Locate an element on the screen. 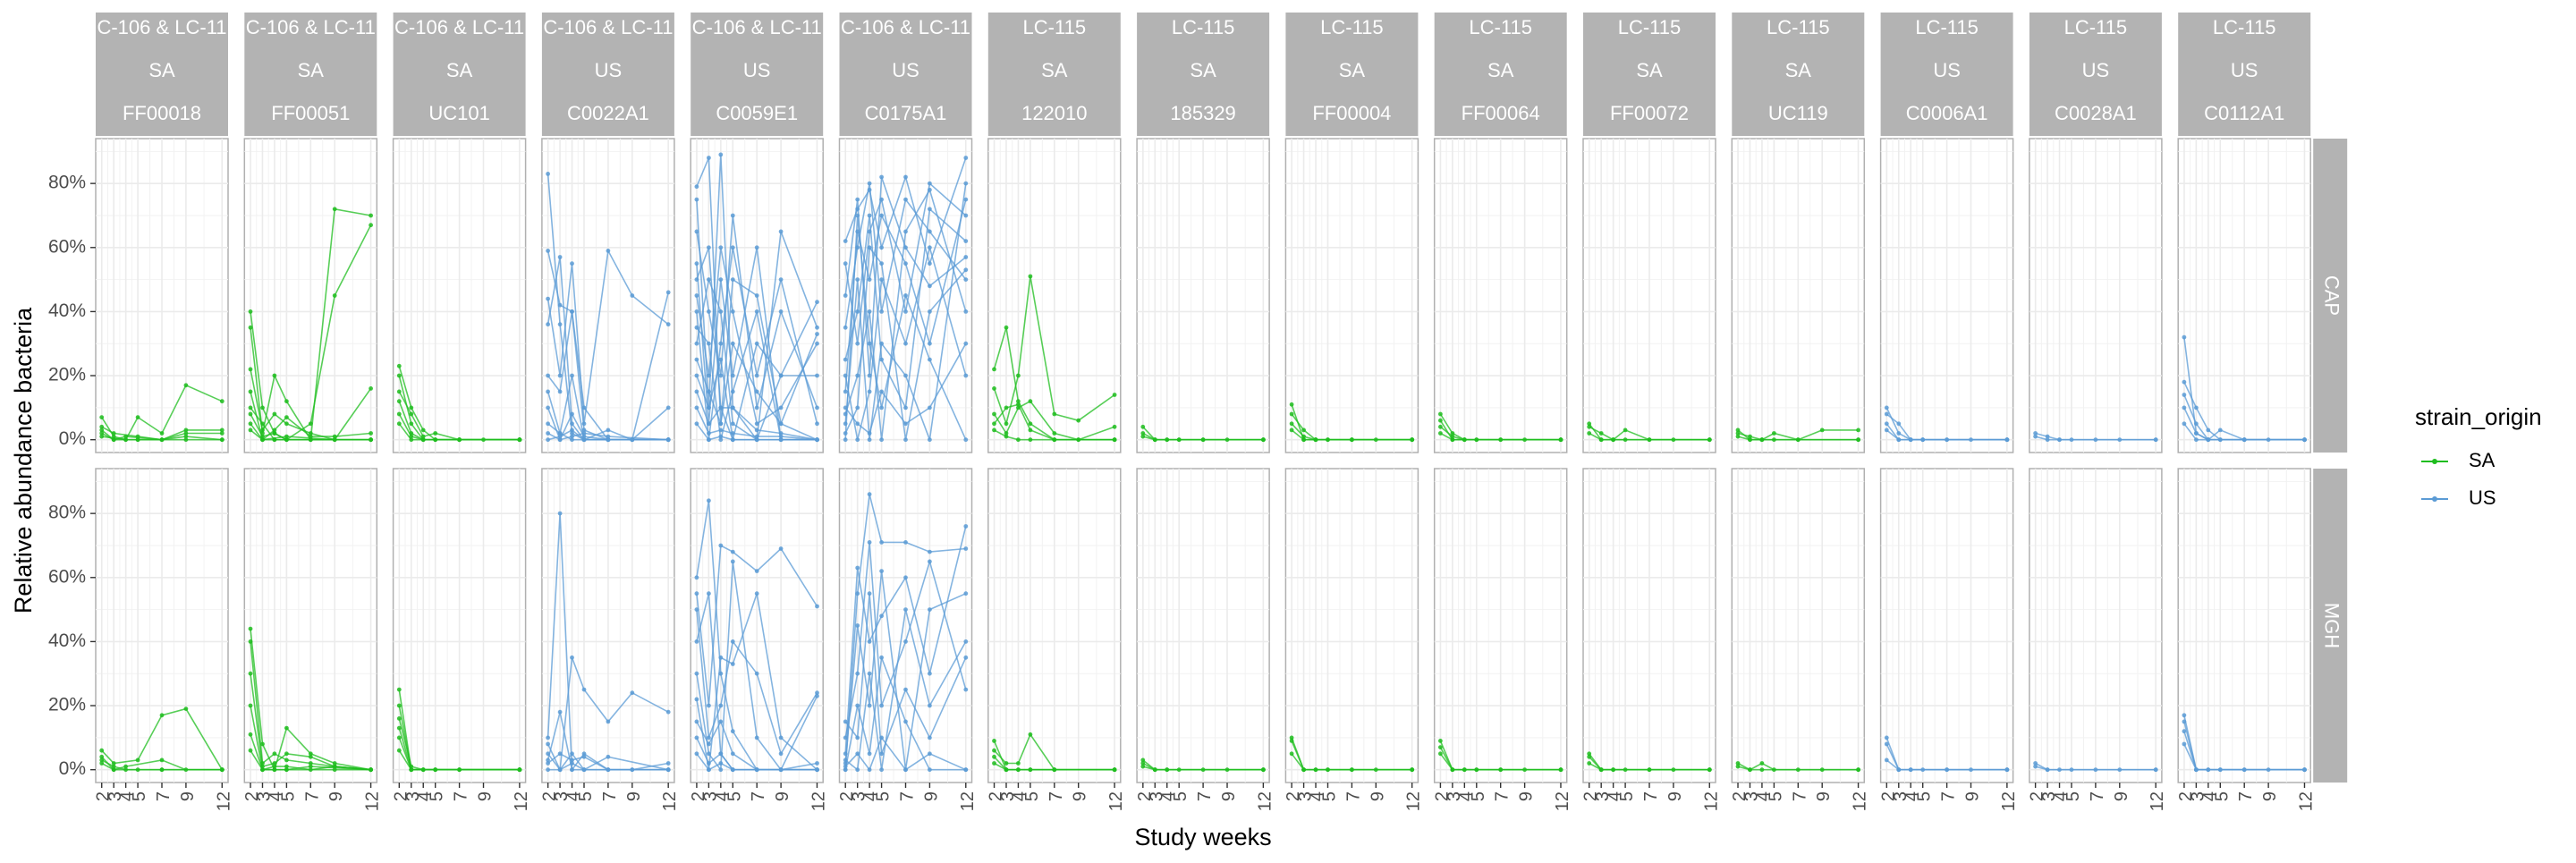 The height and width of the screenshot is (863, 2576). row-strip-label: MGH is located at coordinates (2331, 625).